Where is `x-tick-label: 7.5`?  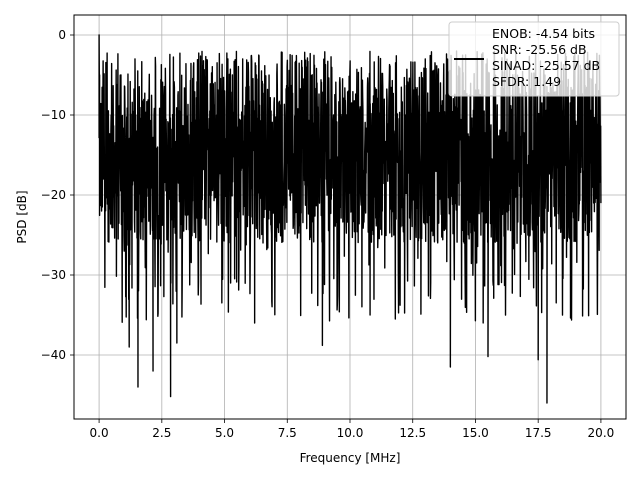
x-tick-label: 7.5 is located at coordinates (287, 433).